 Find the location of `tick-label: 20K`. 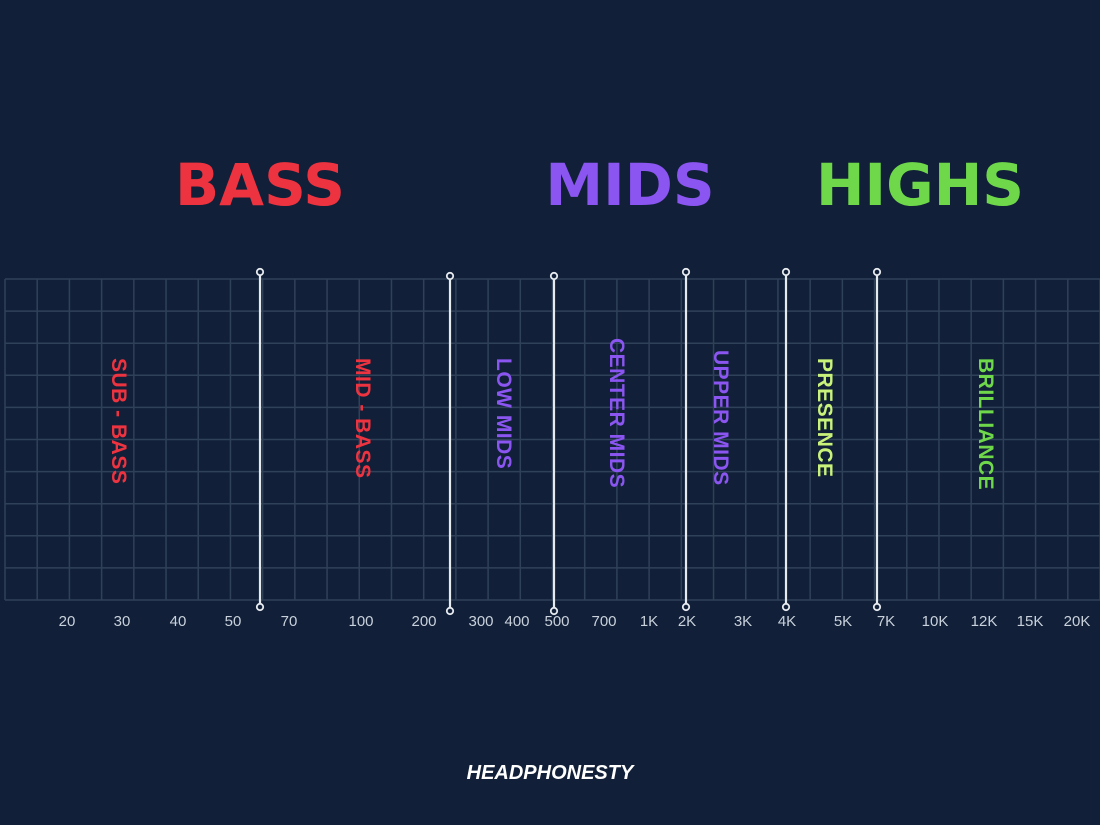

tick-label: 20K is located at coordinates (1077, 621).